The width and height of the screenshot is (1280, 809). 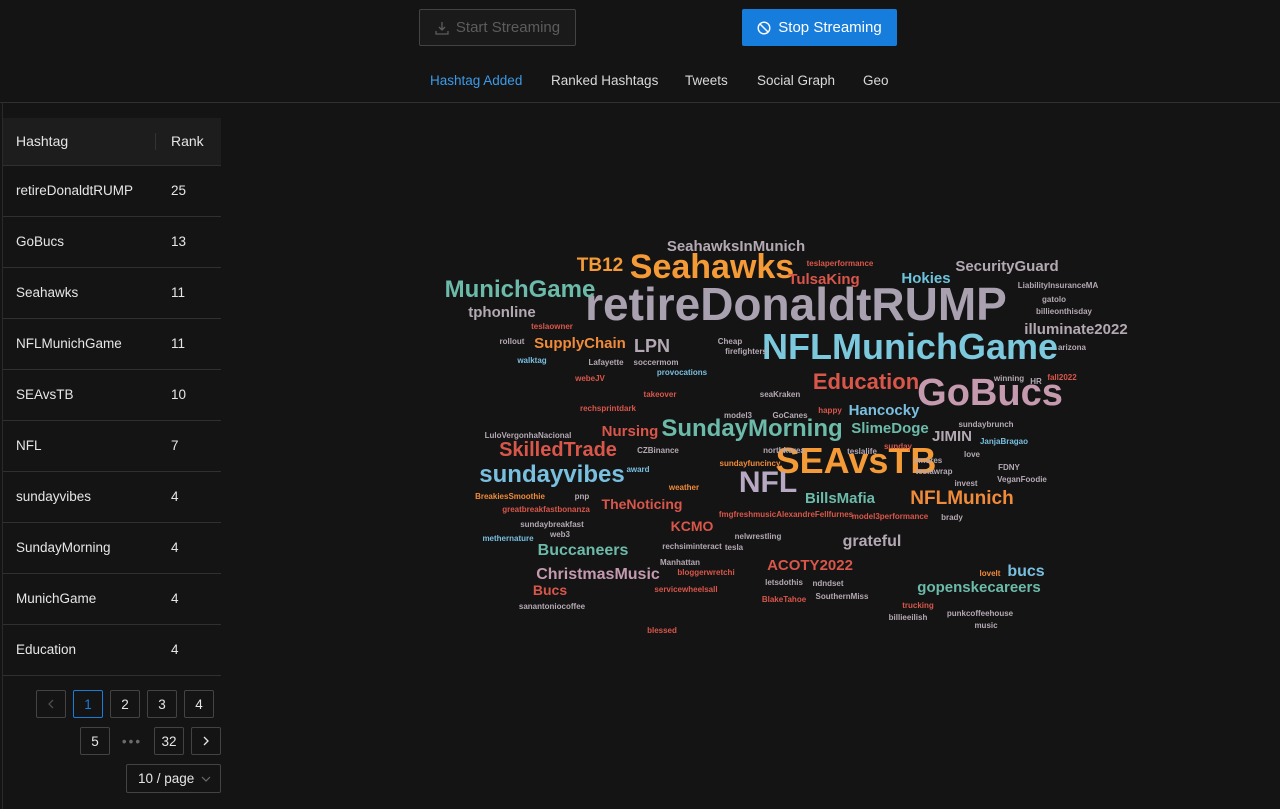 I want to click on page-button-2: 2, so click(x=125, y=704).